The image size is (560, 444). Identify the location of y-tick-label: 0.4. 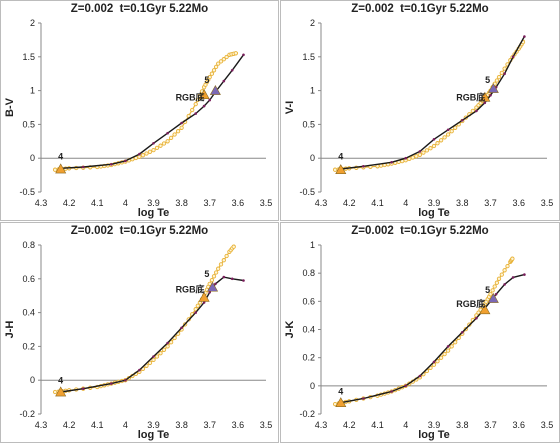
(308, 330).